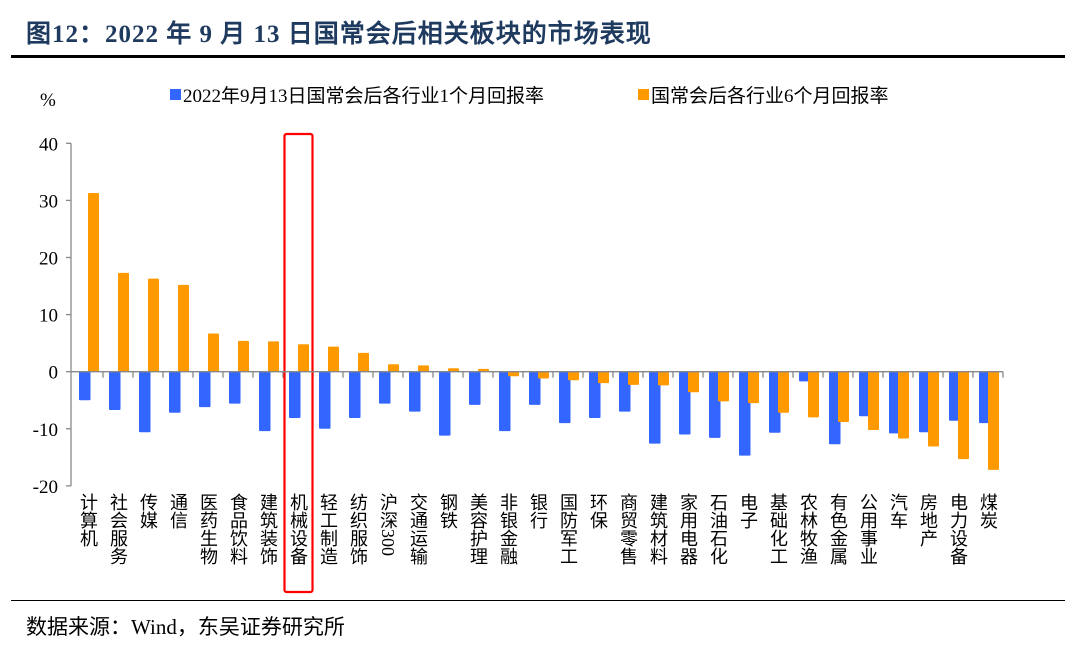 The width and height of the screenshot is (1075, 653). What do you see at coordinates (718, 529) in the screenshot?
I see `category-label: 石油石化` at bounding box center [718, 529].